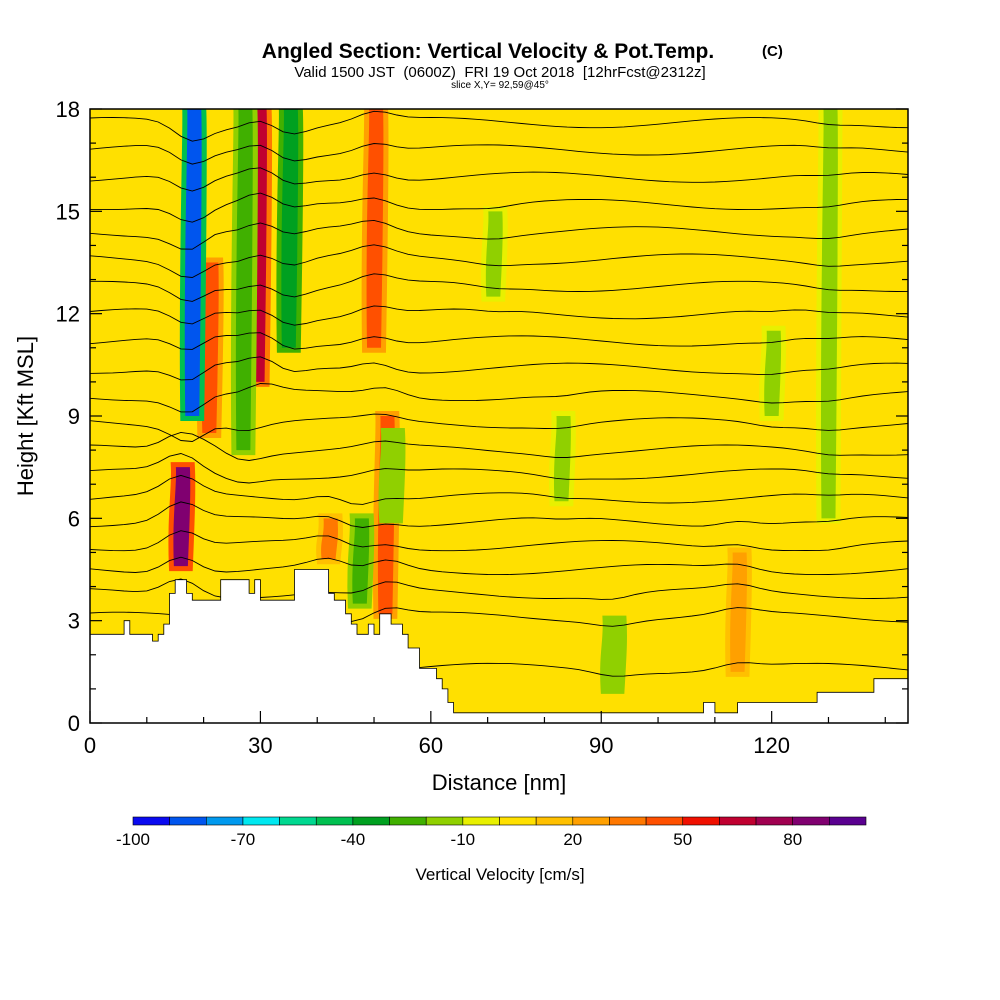 Image resolution: width=1000 pixels, height=1000 pixels. I want to click on y-tick-label: 6, so click(74, 518).